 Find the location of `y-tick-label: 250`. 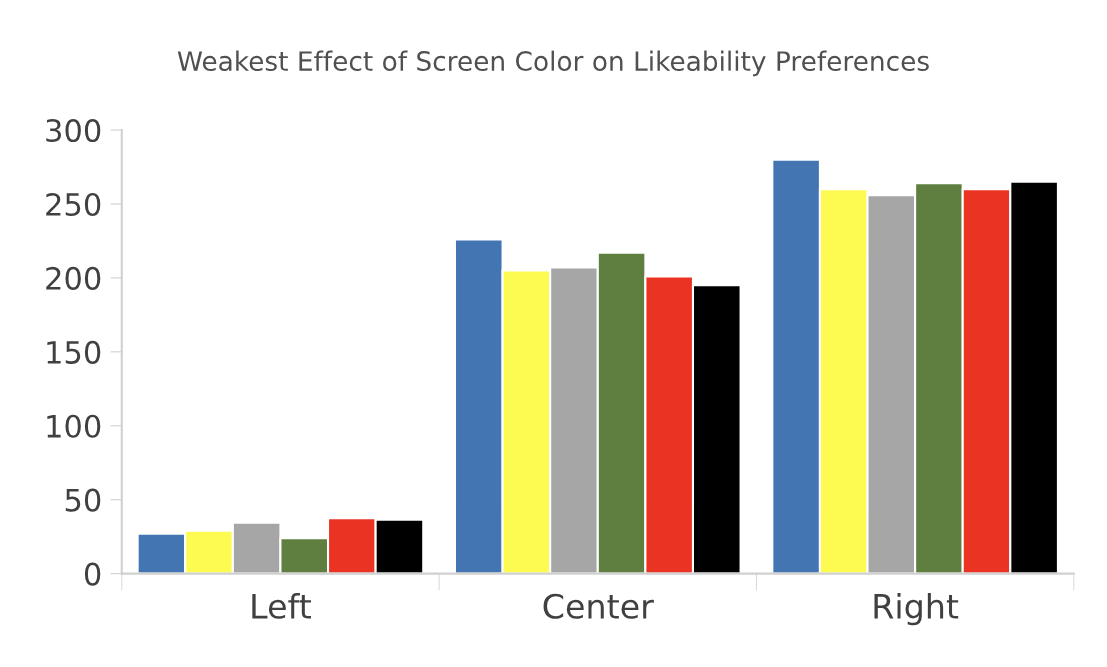

y-tick-label: 250 is located at coordinates (73, 204).